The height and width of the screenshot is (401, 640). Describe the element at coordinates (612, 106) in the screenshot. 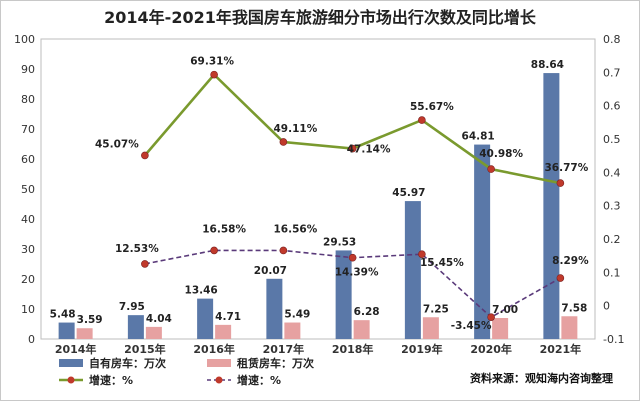

I see `y-right-tick: 0.6` at that location.